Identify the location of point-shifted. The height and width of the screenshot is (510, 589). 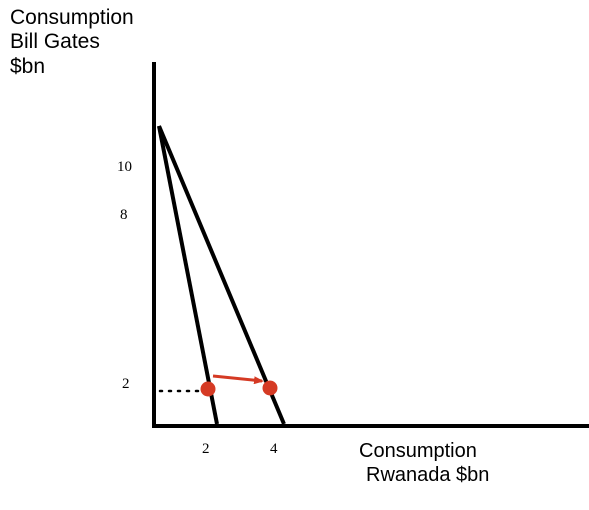
(270, 388).